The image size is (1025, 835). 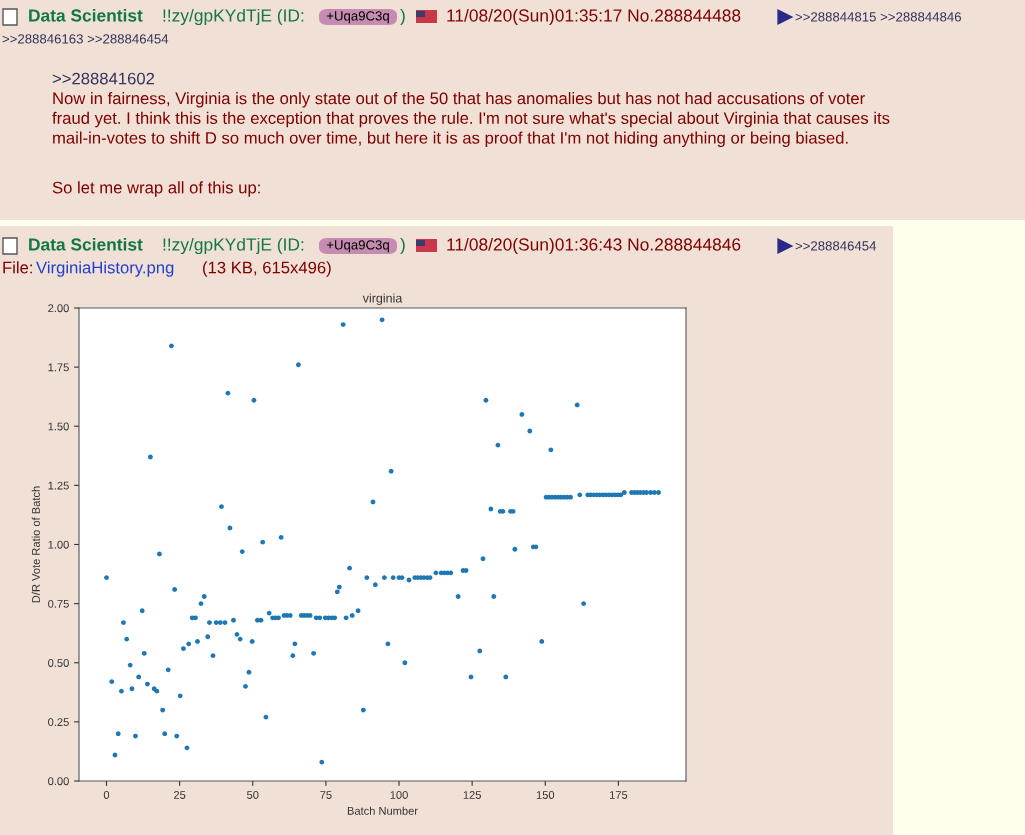 I want to click on x-tick-label: 175, so click(x=619, y=795).